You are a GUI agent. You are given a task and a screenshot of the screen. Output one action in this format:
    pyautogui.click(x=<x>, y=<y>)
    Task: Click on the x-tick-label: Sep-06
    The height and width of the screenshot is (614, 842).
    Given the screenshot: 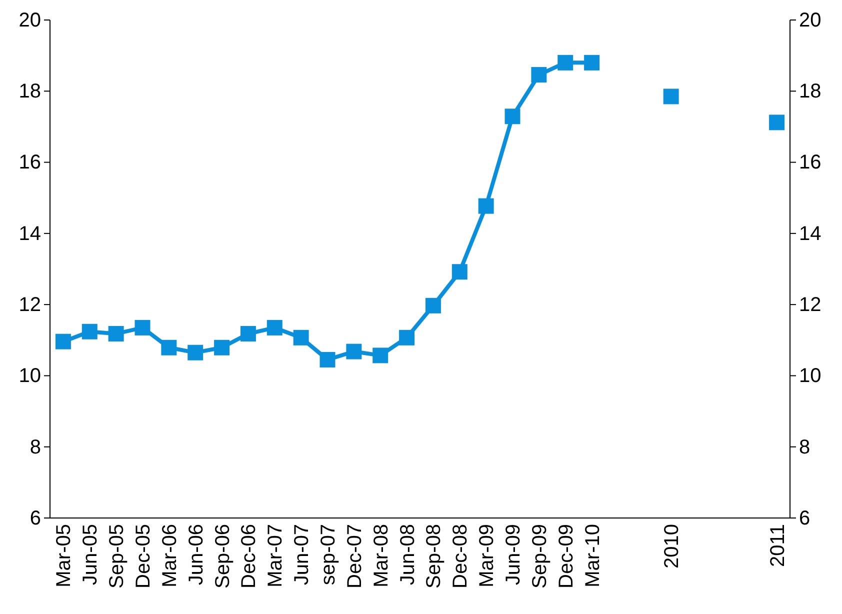 What is the action you would take?
    pyautogui.click(x=223, y=556)
    